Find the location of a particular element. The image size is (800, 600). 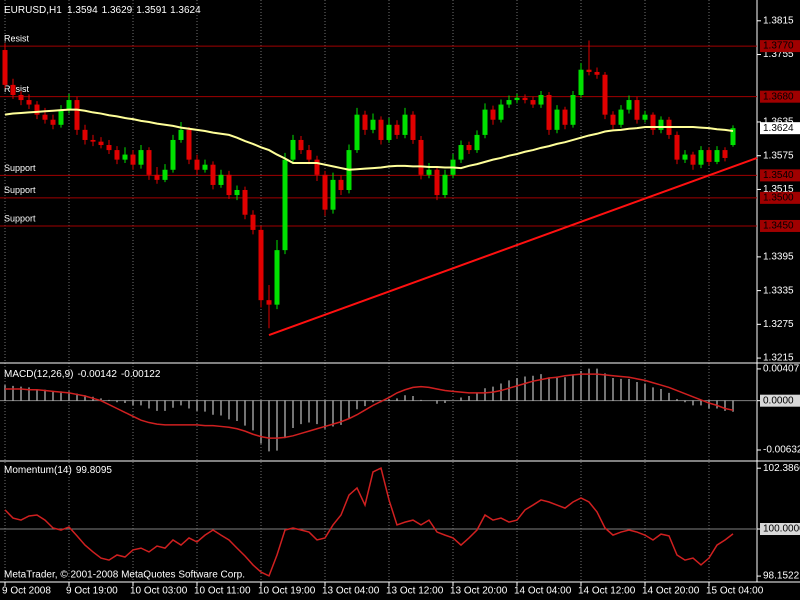

y-tick-label: -0.00632 is located at coordinates (781, 450).